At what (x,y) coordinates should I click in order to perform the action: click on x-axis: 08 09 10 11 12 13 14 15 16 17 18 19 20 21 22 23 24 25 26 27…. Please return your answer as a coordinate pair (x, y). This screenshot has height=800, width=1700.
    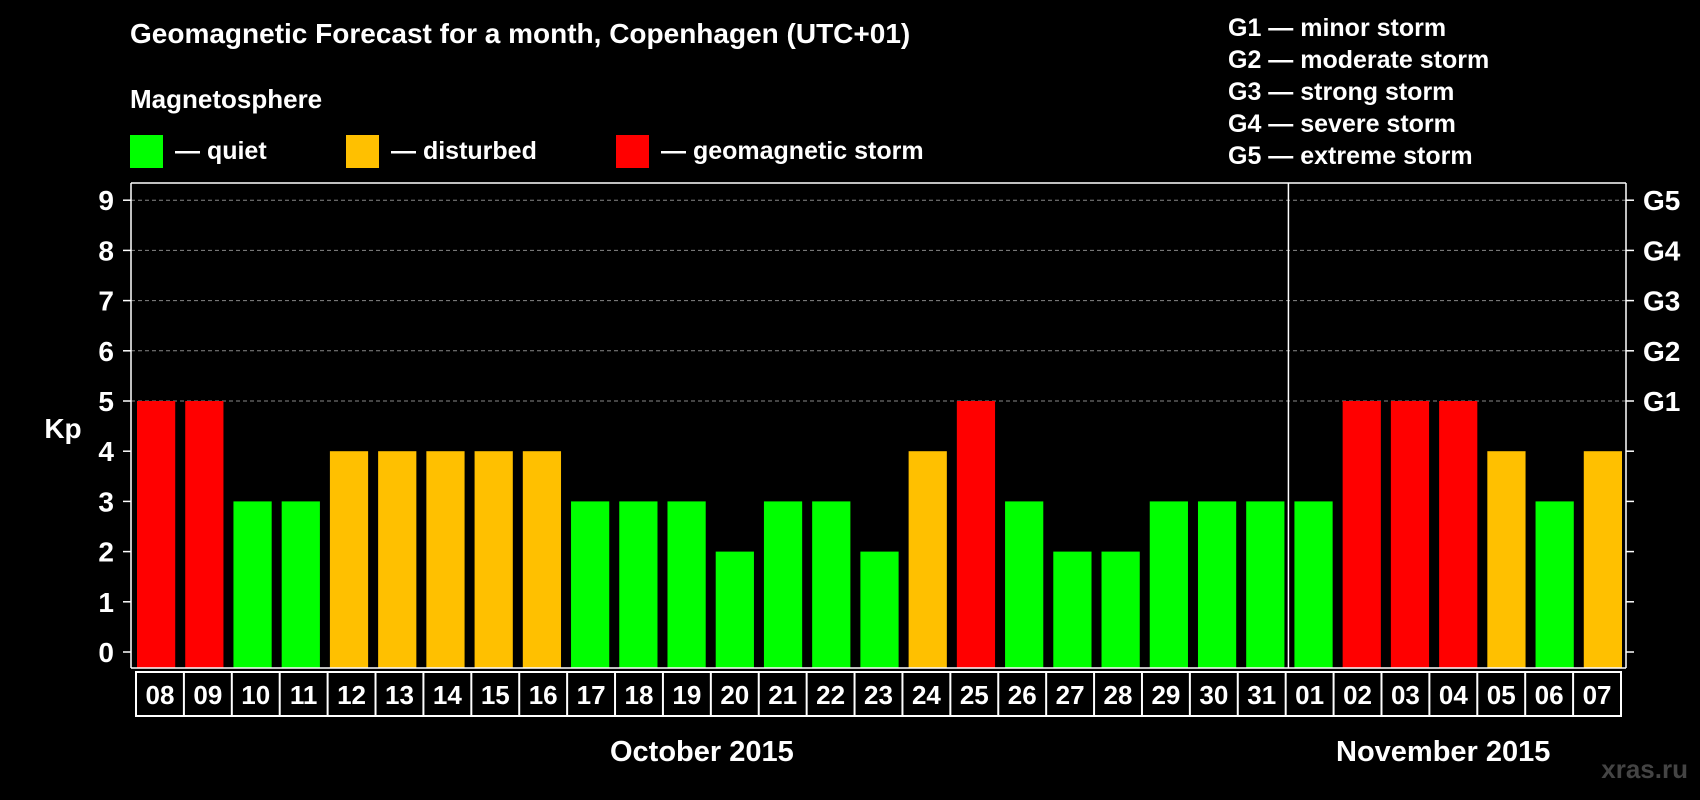
    Looking at the image, I should click on (878, 694).